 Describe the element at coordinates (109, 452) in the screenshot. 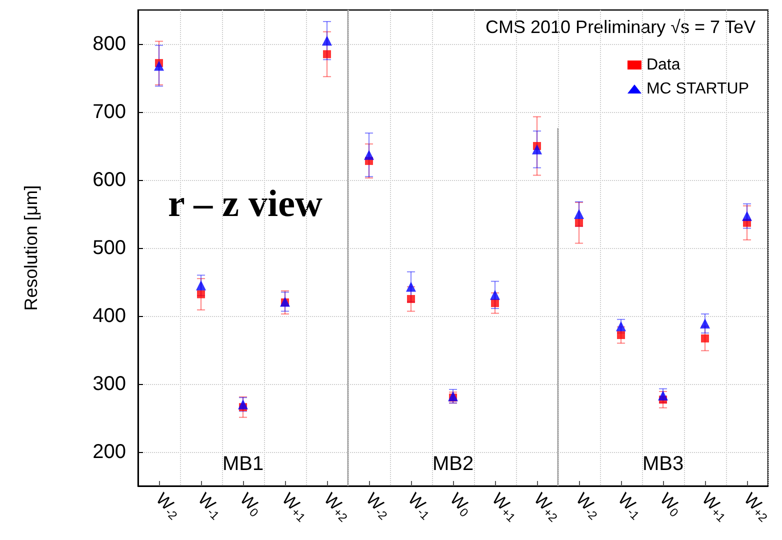

I see `y-tick-label: 200` at that location.